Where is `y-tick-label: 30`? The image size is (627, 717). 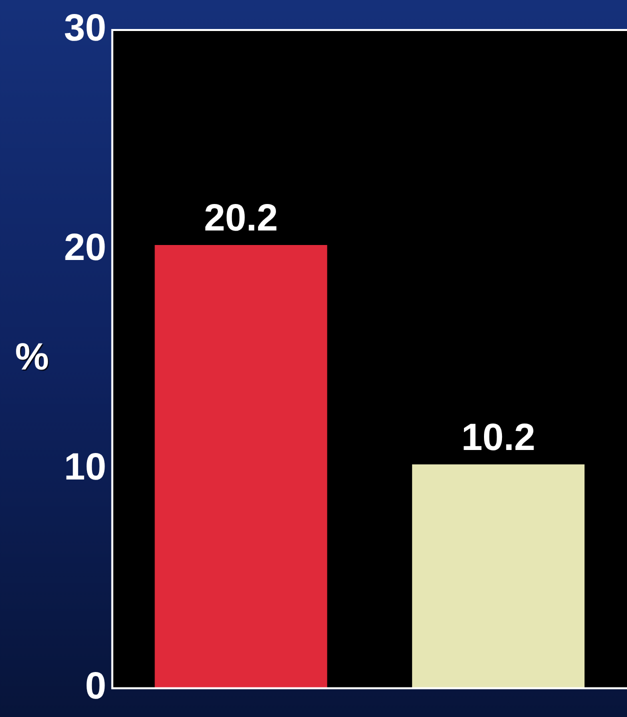 y-tick-label: 30 is located at coordinates (85, 28).